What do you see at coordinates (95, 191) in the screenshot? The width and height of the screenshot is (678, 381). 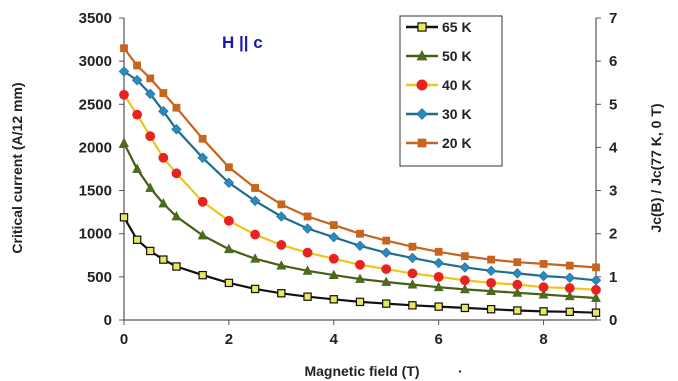 I see `y-tick-label: 1500` at bounding box center [95, 191].